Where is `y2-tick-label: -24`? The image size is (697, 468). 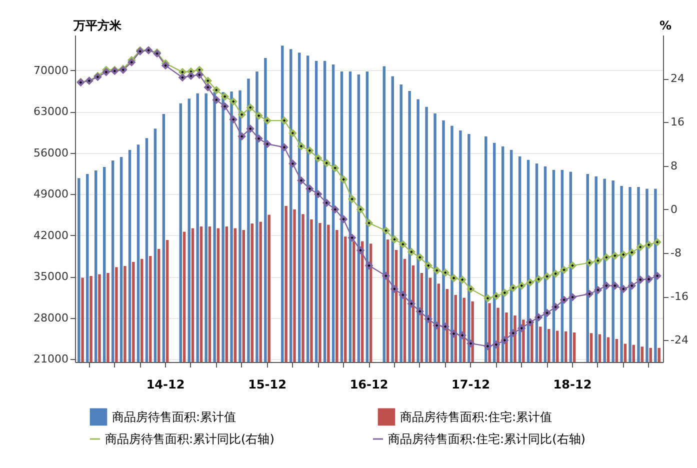
y2-tick-label: -24 is located at coordinates (679, 340).